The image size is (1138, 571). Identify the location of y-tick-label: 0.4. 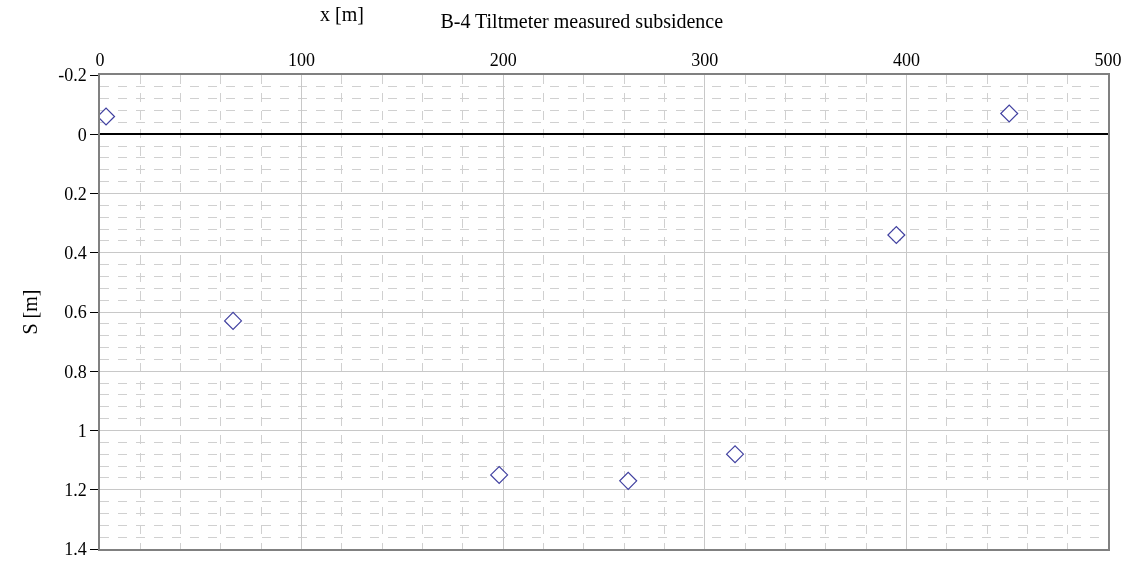
(75, 253).